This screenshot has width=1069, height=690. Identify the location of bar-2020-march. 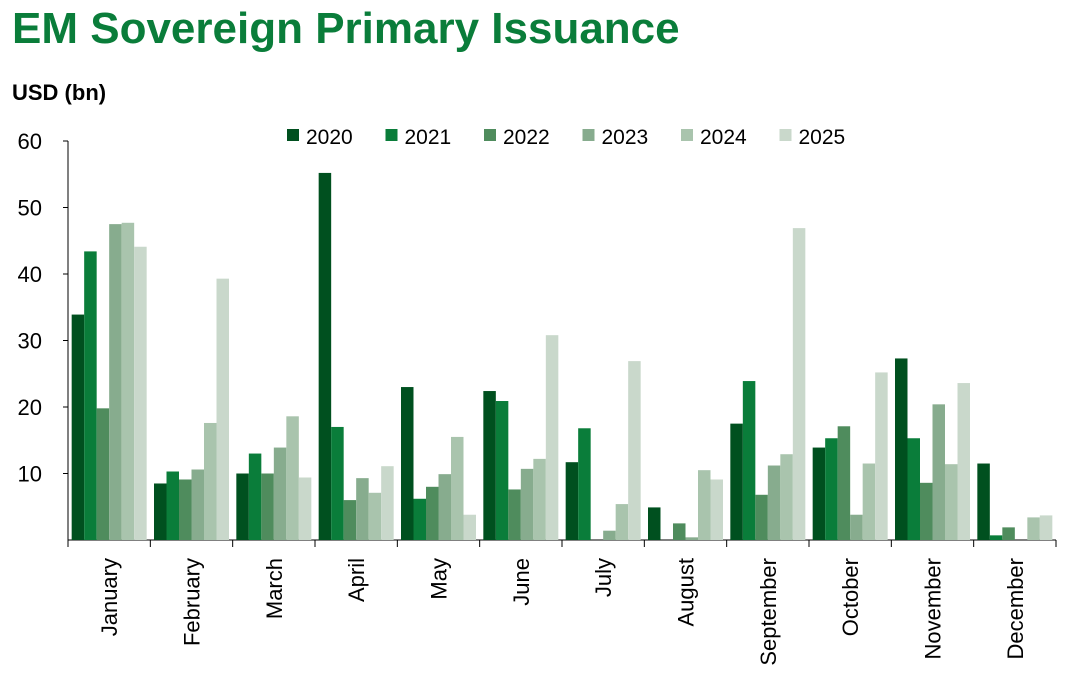
(242, 506).